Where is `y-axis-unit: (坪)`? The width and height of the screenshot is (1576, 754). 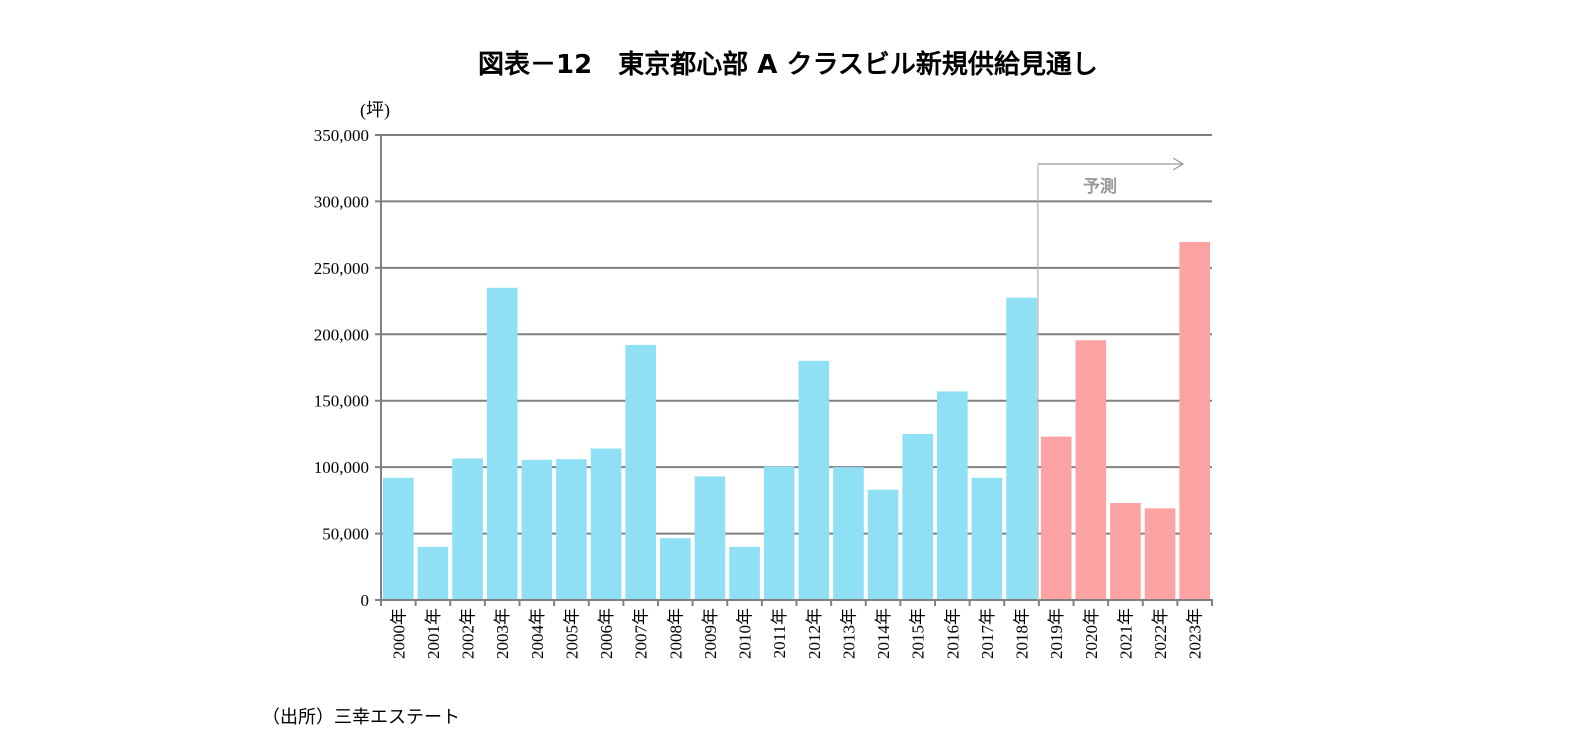
y-axis-unit: (坪) is located at coordinates (375, 110).